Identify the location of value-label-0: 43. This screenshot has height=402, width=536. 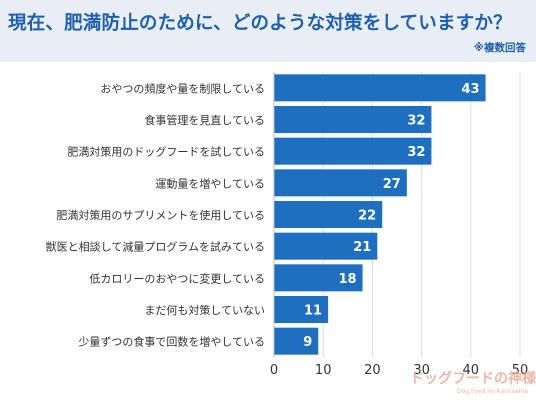
(470, 89).